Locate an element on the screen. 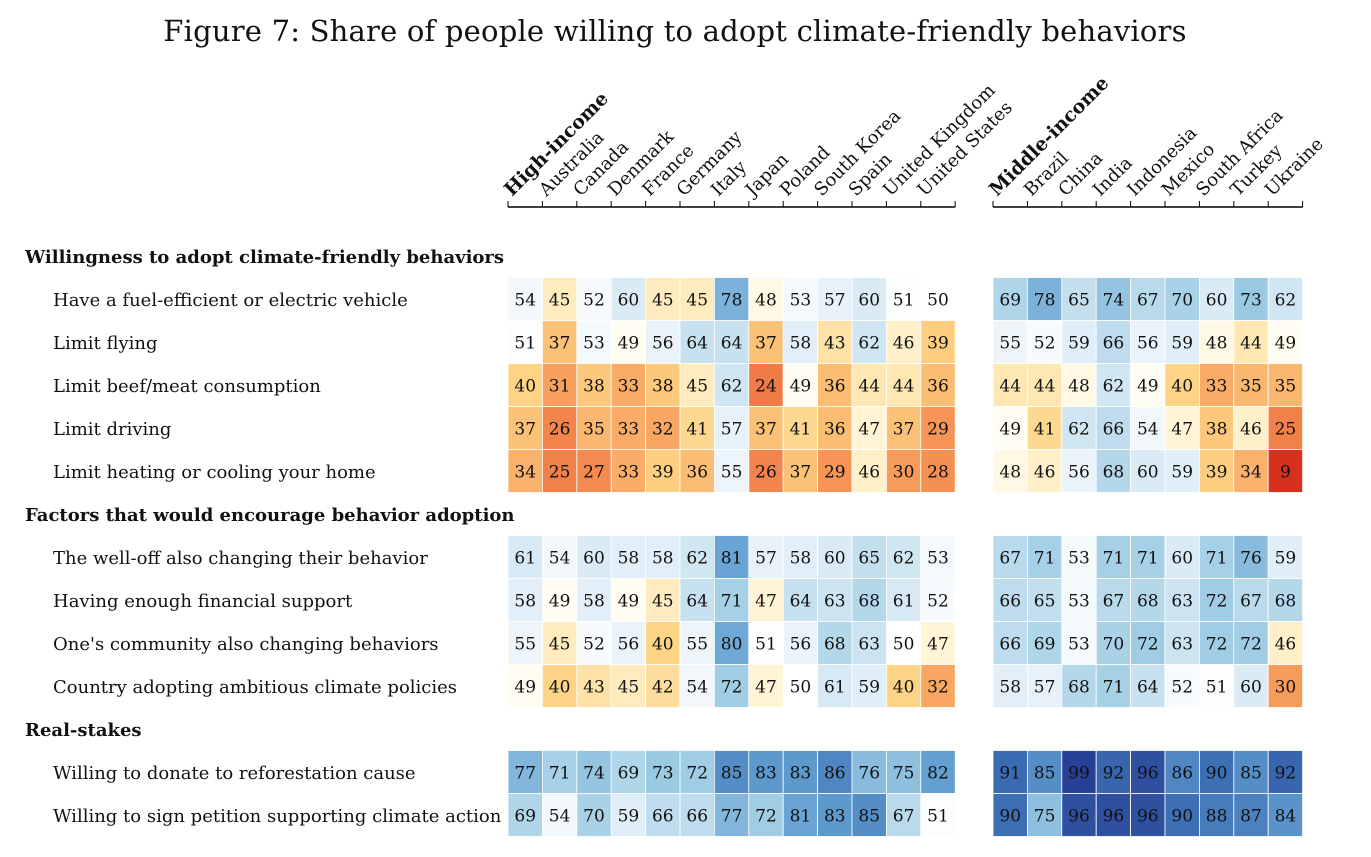 This screenshot has height=857, width=1371. cell-value: 37 is located at coordinates (560, 344).